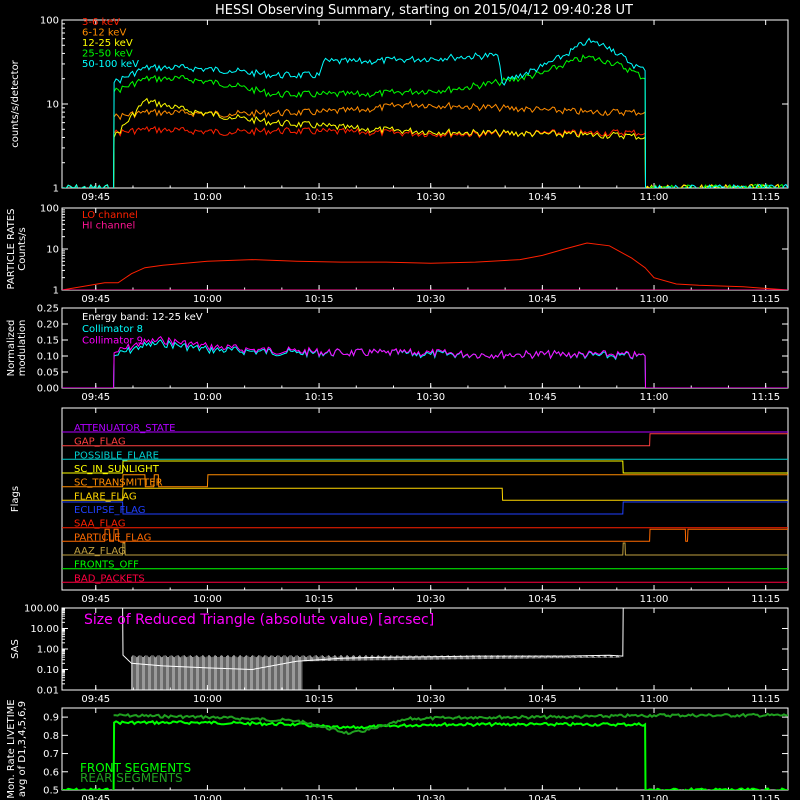  I want to click on modulation-ytick-label: 0.00, so click(48, 389).